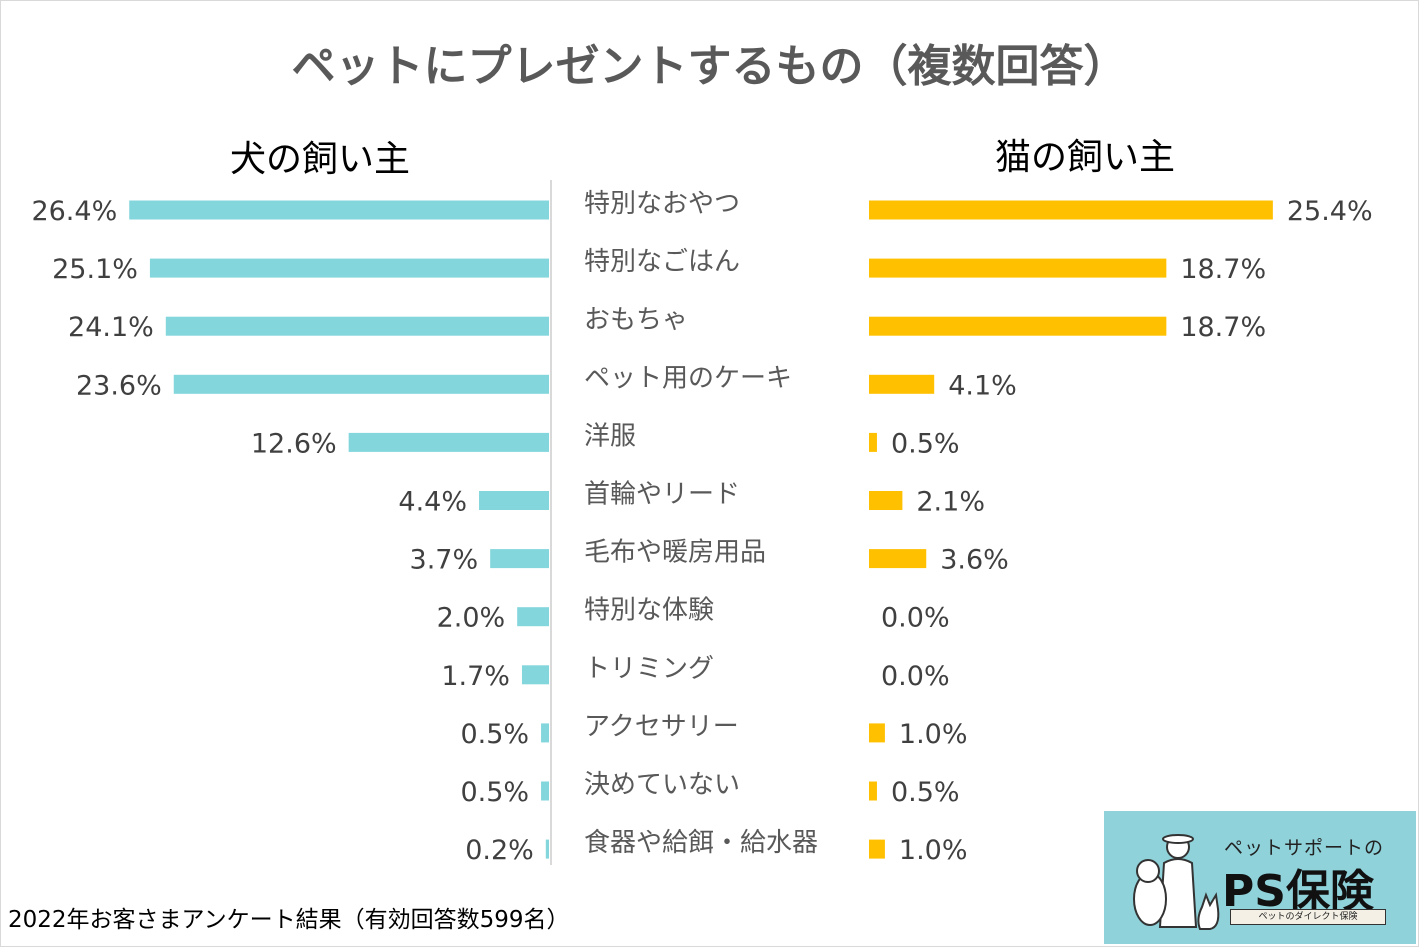 This screenshot has width=1419, height=947. Describe the element at coordinates (1176, 882) in the screenshot. I see `pet-owner-with-dog-and-cat-icon` at that location.